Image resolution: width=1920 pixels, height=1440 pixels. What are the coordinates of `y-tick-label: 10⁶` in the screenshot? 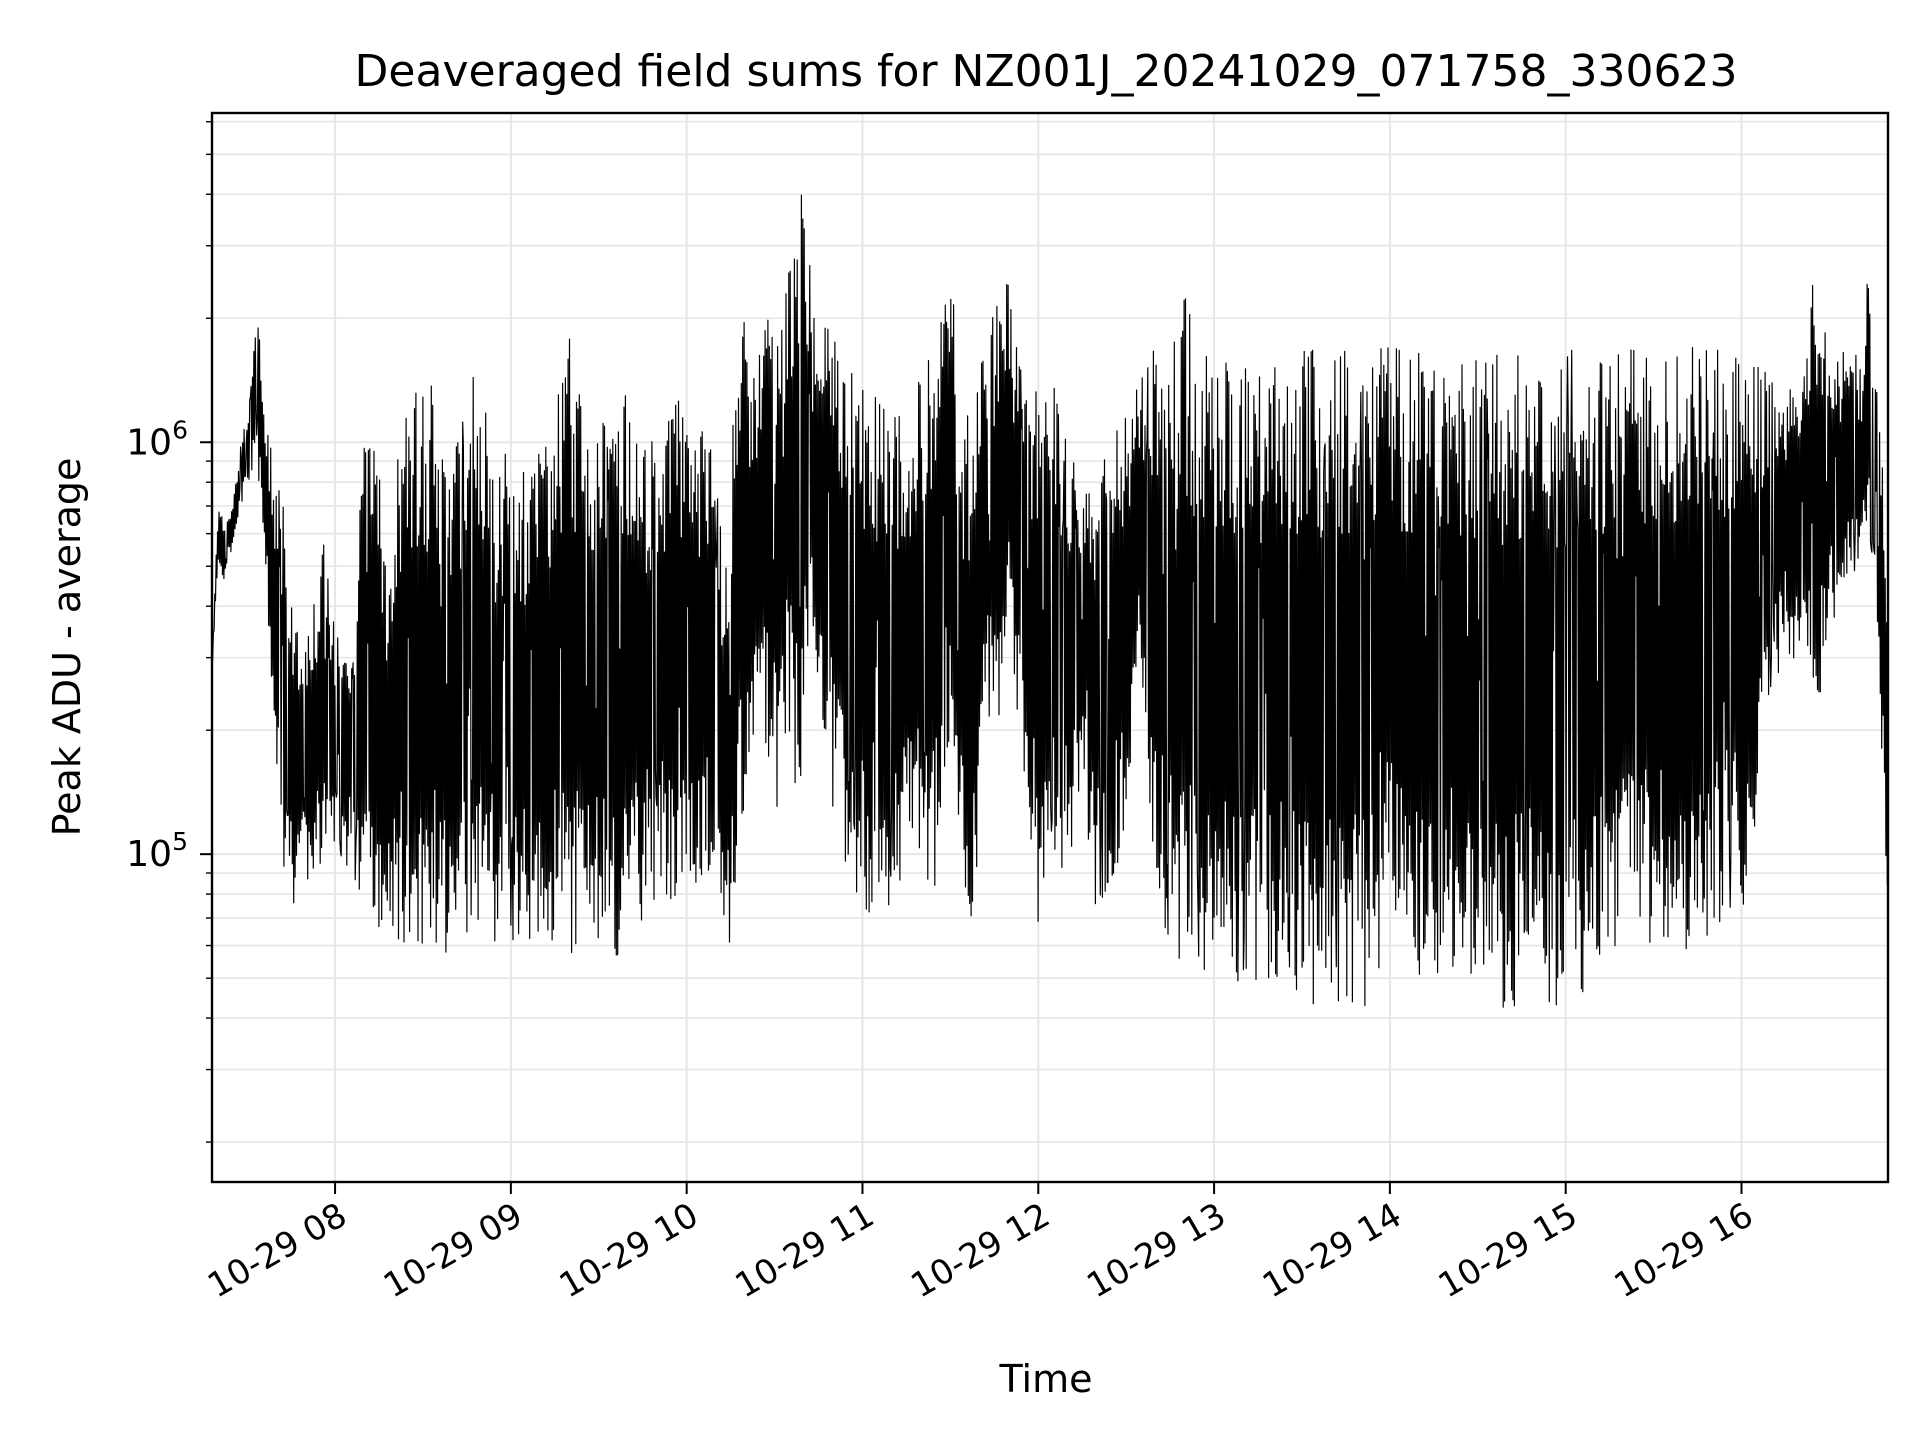 It's located at (157, 439).